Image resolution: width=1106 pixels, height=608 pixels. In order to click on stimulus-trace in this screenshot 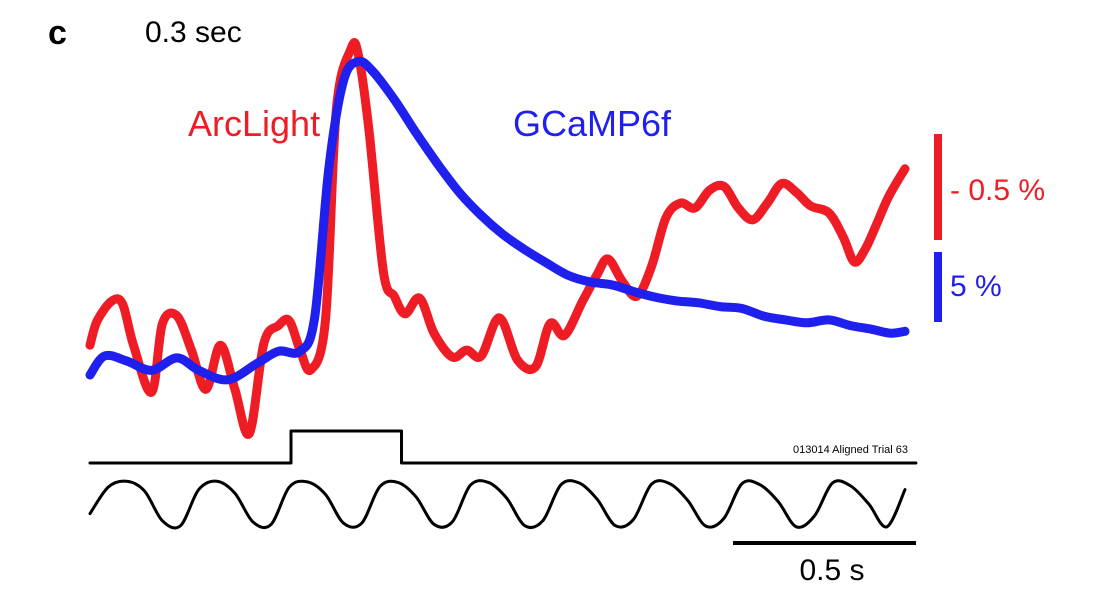, I will do `click(503, 447)`.